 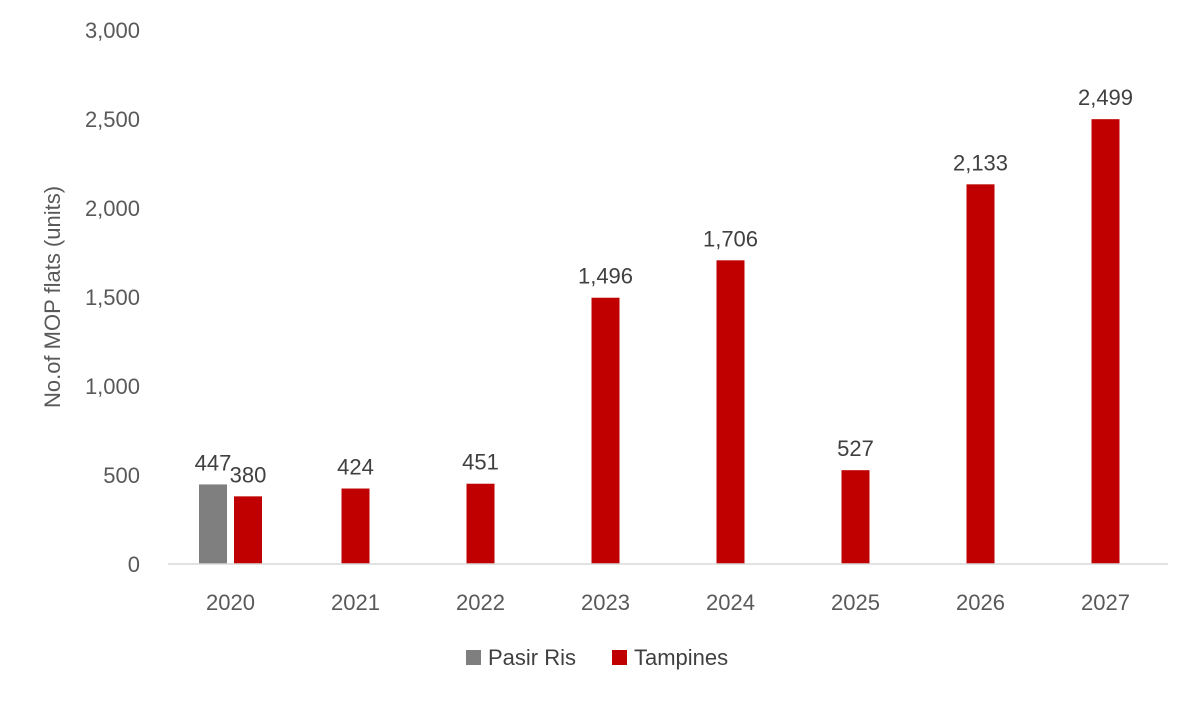 I want to click on data-label: 2,133, so click(x=980, y=162).